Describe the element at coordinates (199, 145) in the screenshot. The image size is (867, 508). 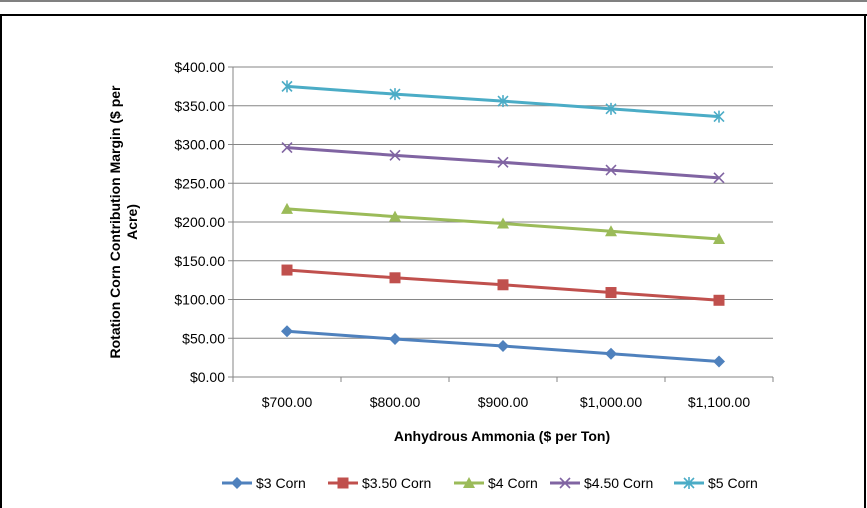
I see `y-tick-label: $300.00` at that location.